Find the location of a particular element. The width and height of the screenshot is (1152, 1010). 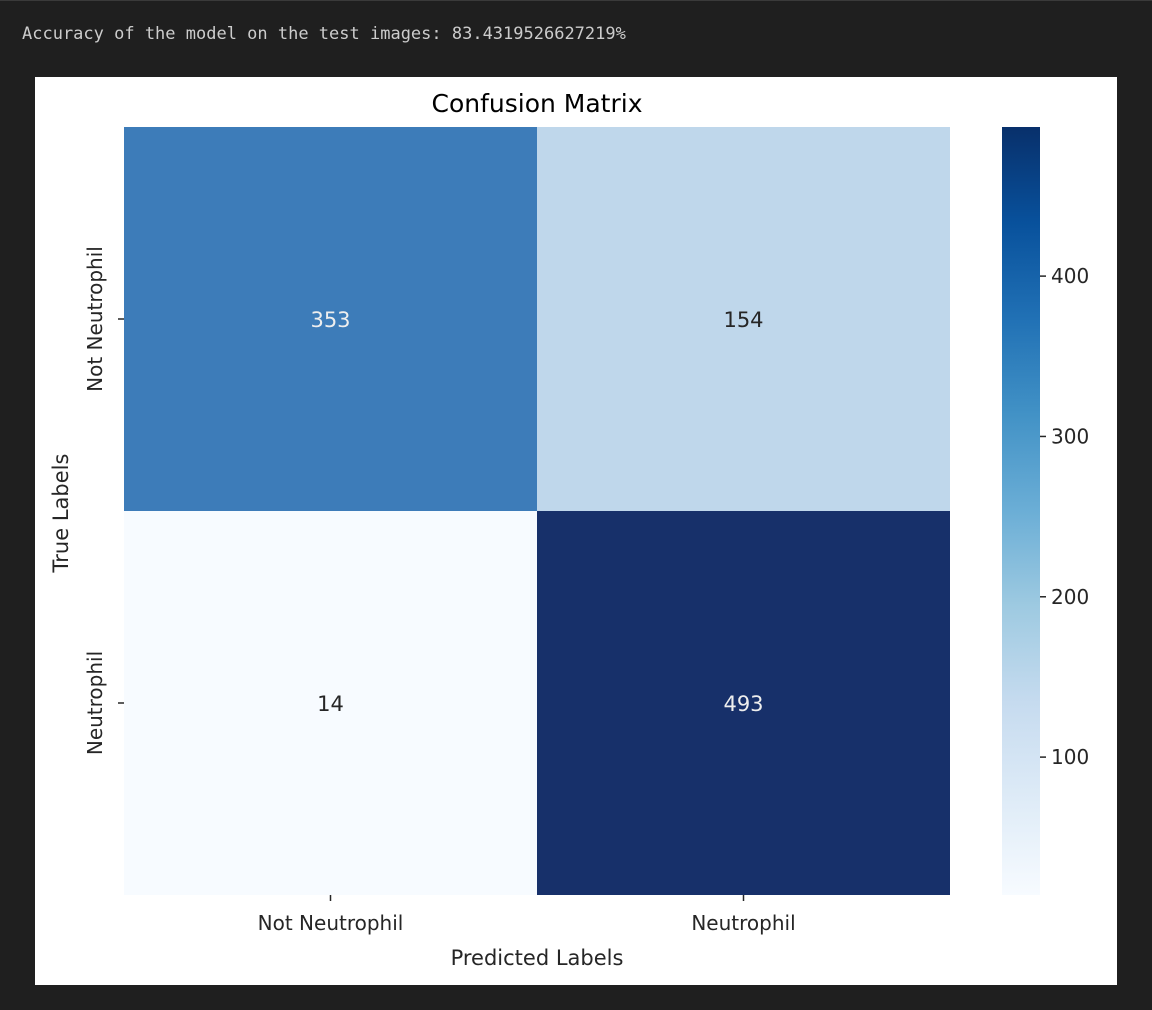

colorbar-tick-label: 200 is located at coordinates (1070, 597).